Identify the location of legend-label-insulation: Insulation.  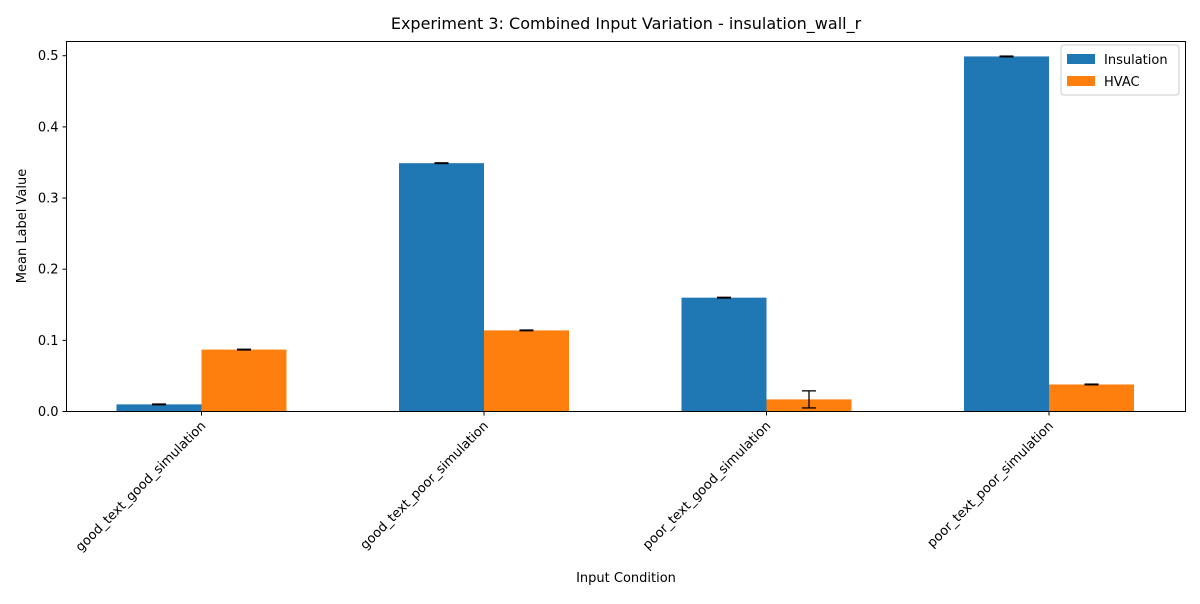
(1136, 60).